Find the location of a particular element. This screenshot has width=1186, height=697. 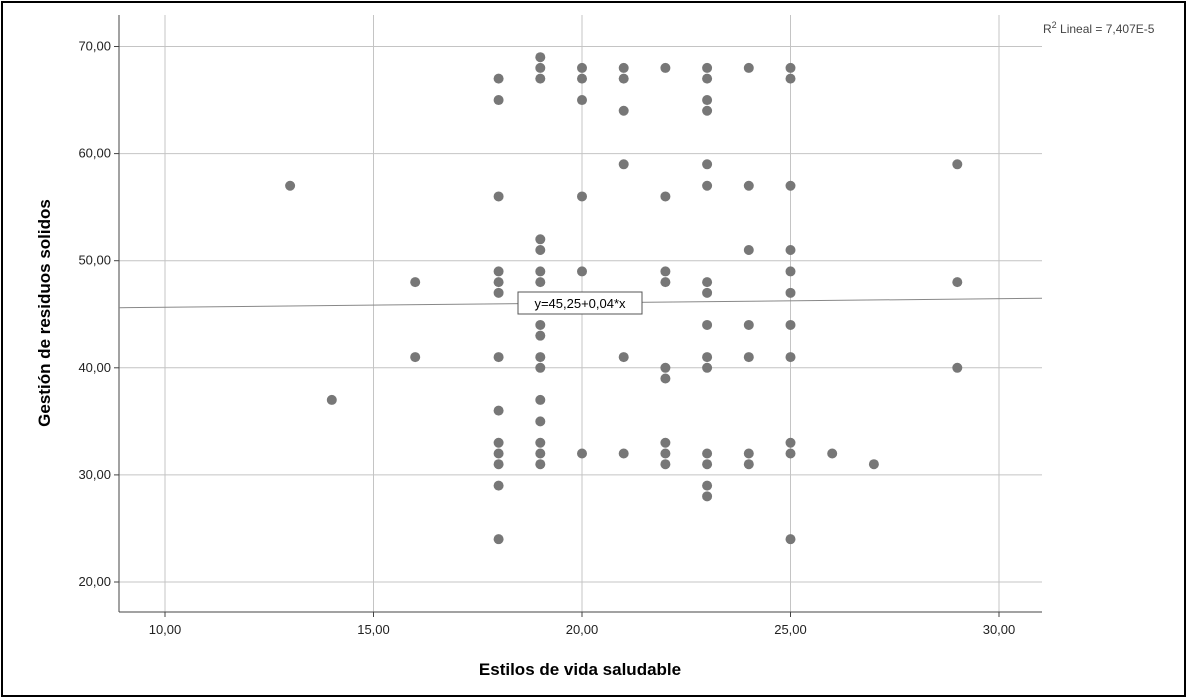

equation-box is located at coordinates (580, 303).